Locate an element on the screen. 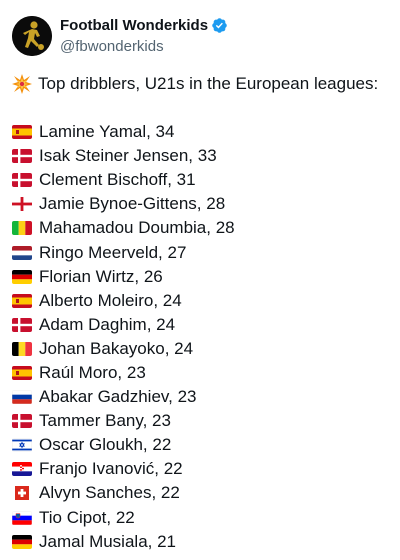 The width and height of the screenshot is (400, 560). player-row: Jamie Bynoe-Gittens, 28 is located at coordinates (123, 204).